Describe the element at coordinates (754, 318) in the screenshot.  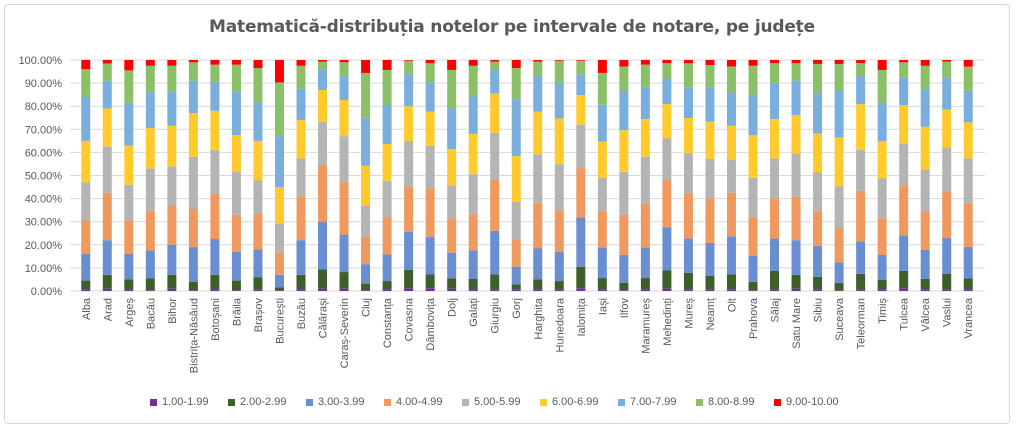
I see `x-tick-label: Prahova` at that location.